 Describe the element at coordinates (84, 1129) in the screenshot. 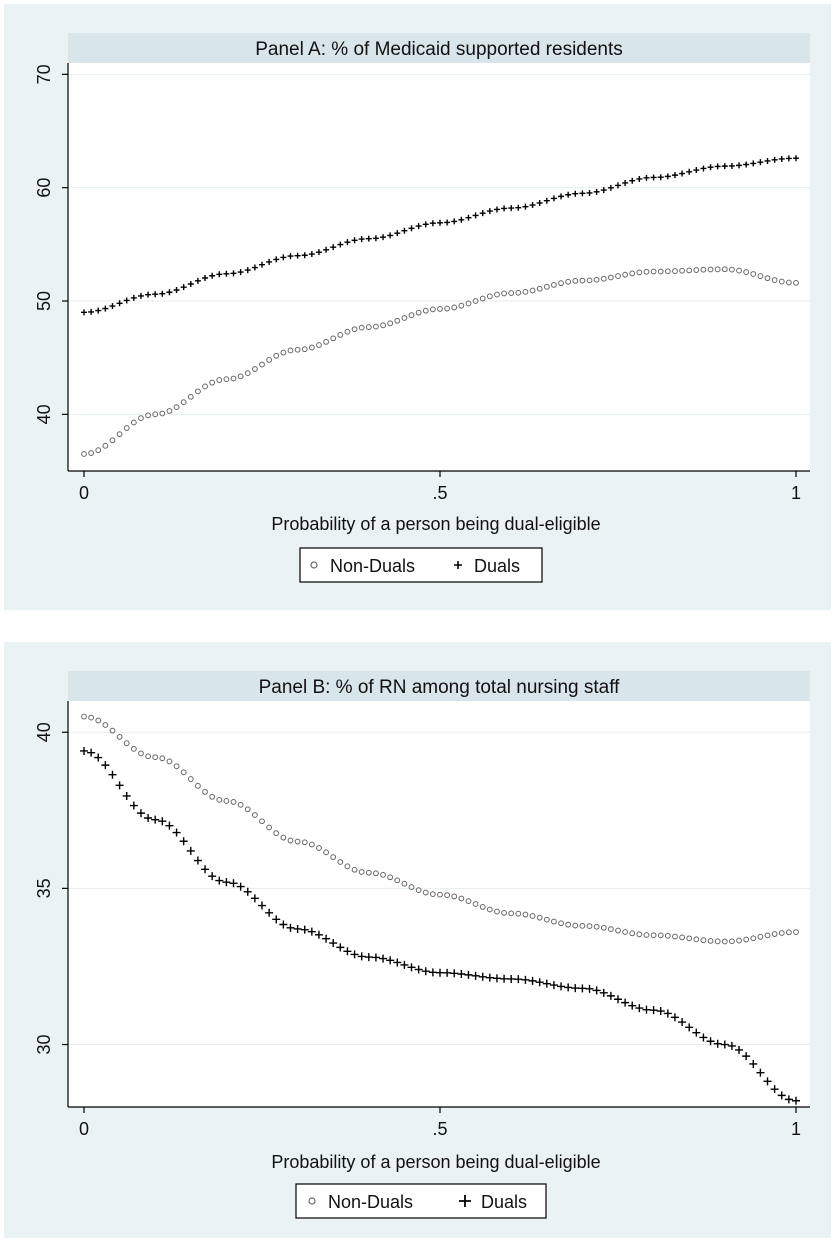

I see `panel-b-x-tick-label: 0` at that location.